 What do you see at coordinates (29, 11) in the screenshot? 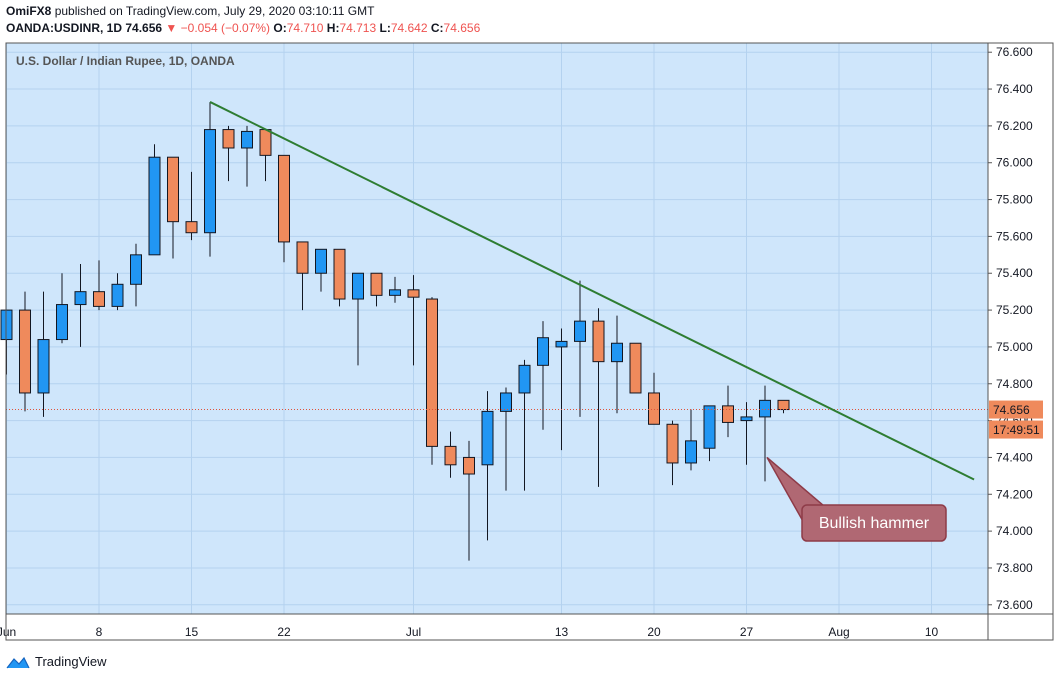
I see `publisher-name: OmiFX8` at bounding box center [29, 11].